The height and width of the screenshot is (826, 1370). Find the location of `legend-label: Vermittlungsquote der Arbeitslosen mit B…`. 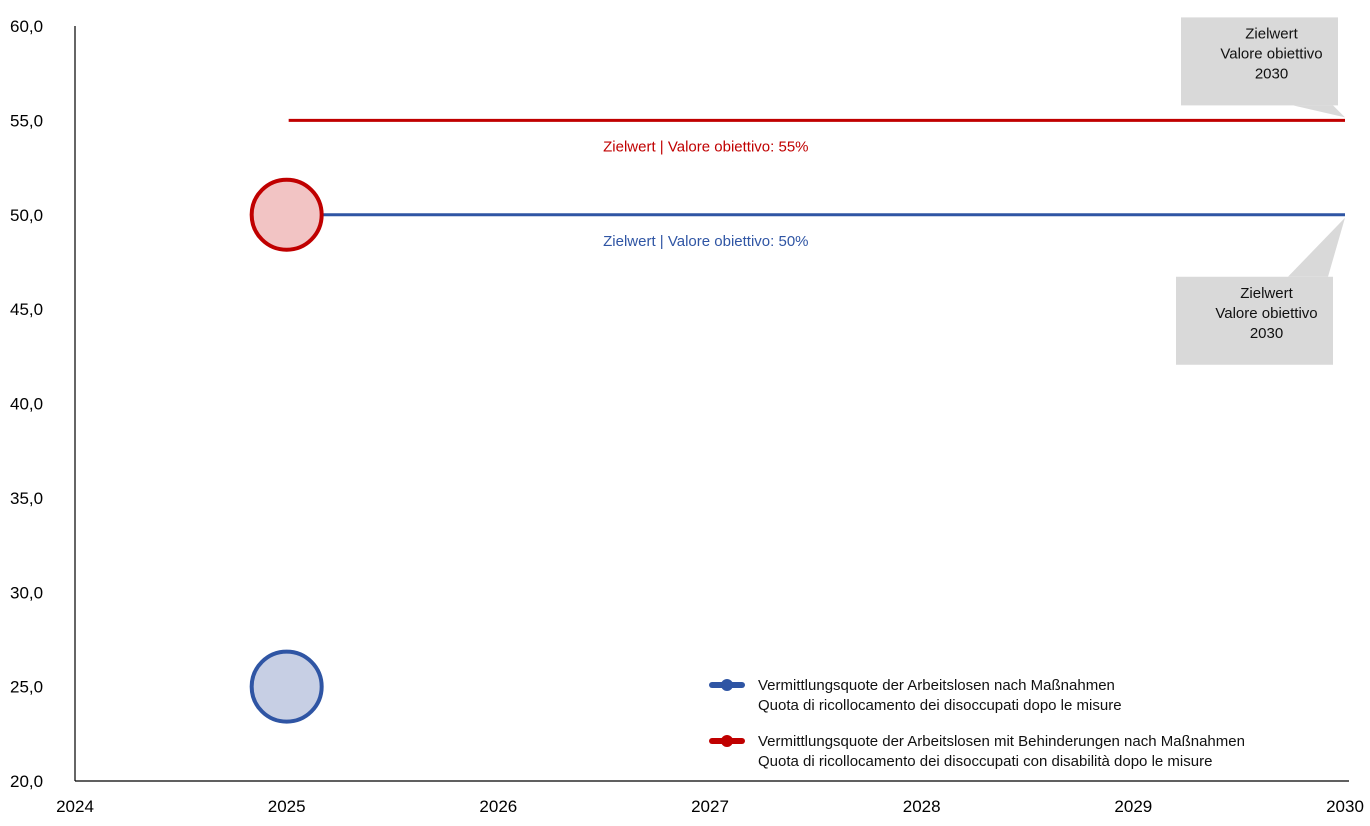

legend-label: Vermittlungsquote der Arbeitslosen mit B… is located at coordinates (1001, 741).